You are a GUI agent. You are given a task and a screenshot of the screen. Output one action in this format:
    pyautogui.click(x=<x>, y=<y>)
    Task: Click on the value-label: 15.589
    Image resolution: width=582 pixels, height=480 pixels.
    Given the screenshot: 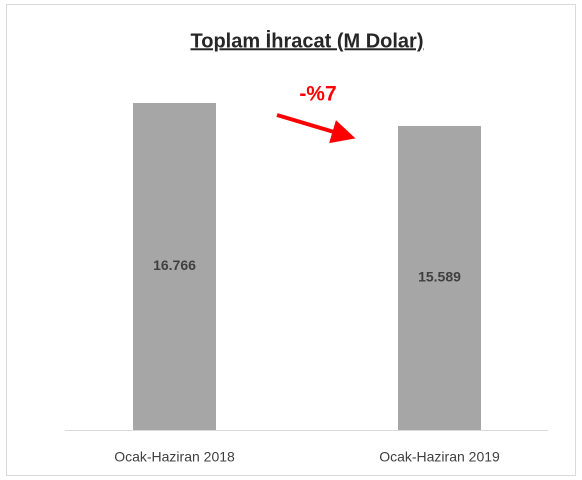 What is the action you would take?
    pyautogui.click(x=439, y=277)
    